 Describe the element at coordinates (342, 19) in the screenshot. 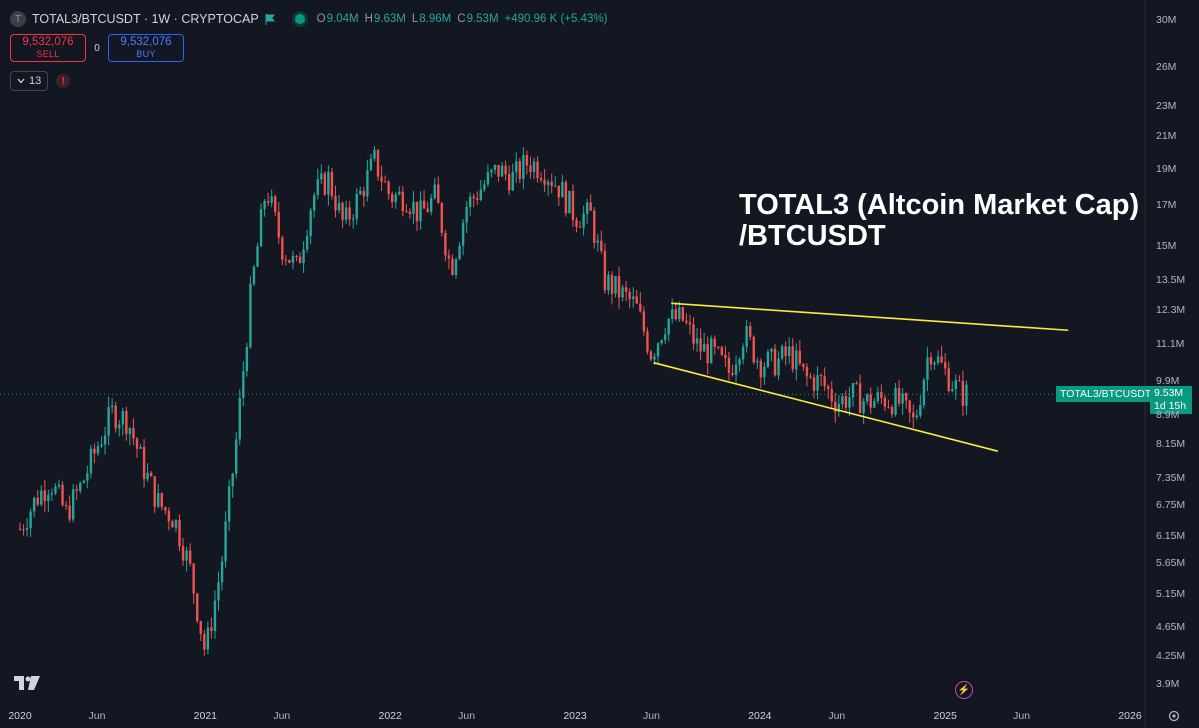

I see `ohlc-value: 9.04M` at that location.